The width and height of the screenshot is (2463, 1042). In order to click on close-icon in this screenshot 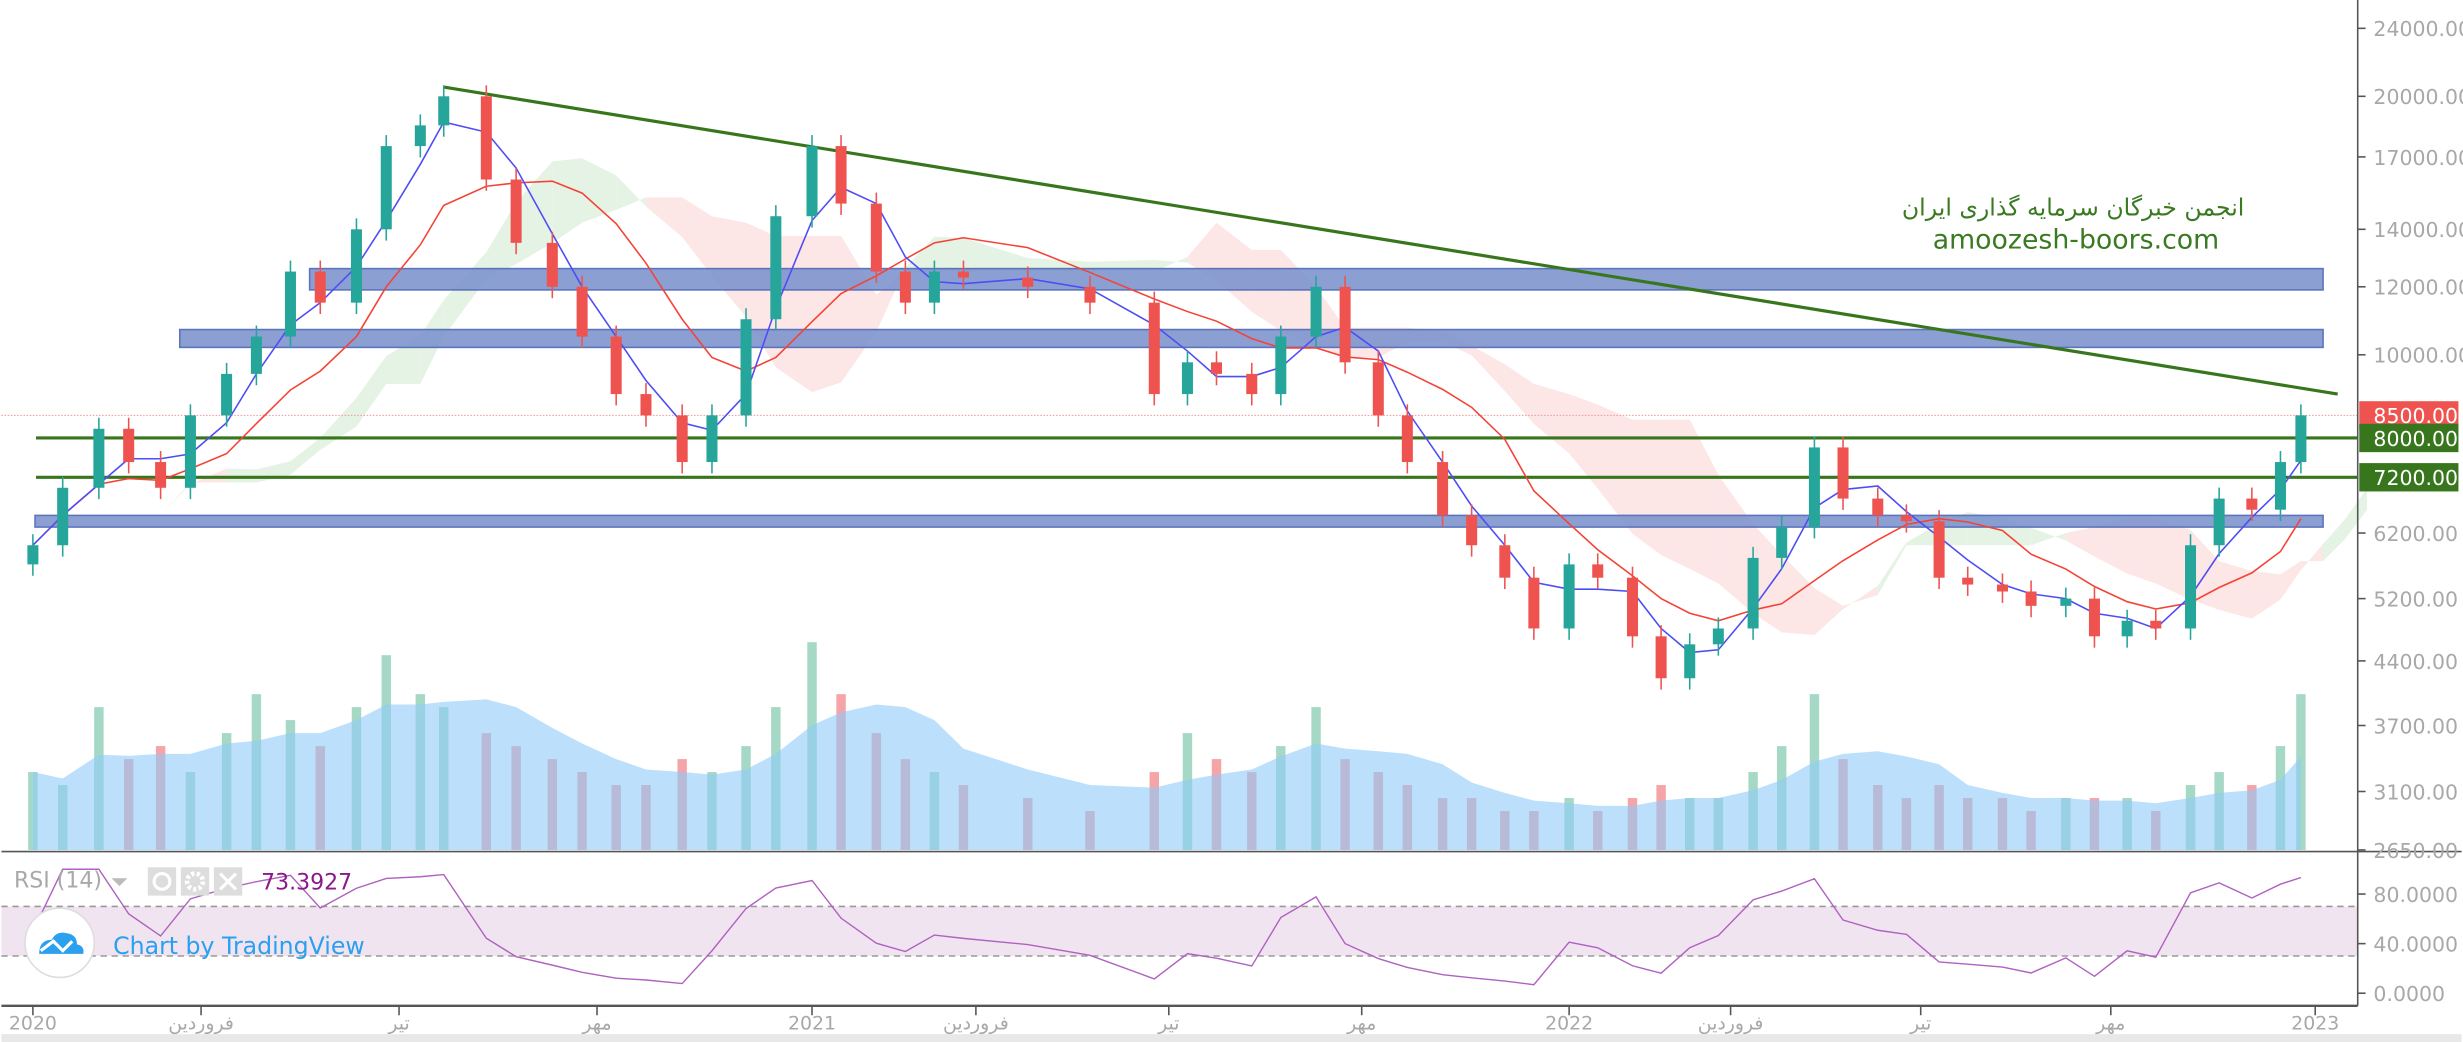, I will do `click(228, 881)`.